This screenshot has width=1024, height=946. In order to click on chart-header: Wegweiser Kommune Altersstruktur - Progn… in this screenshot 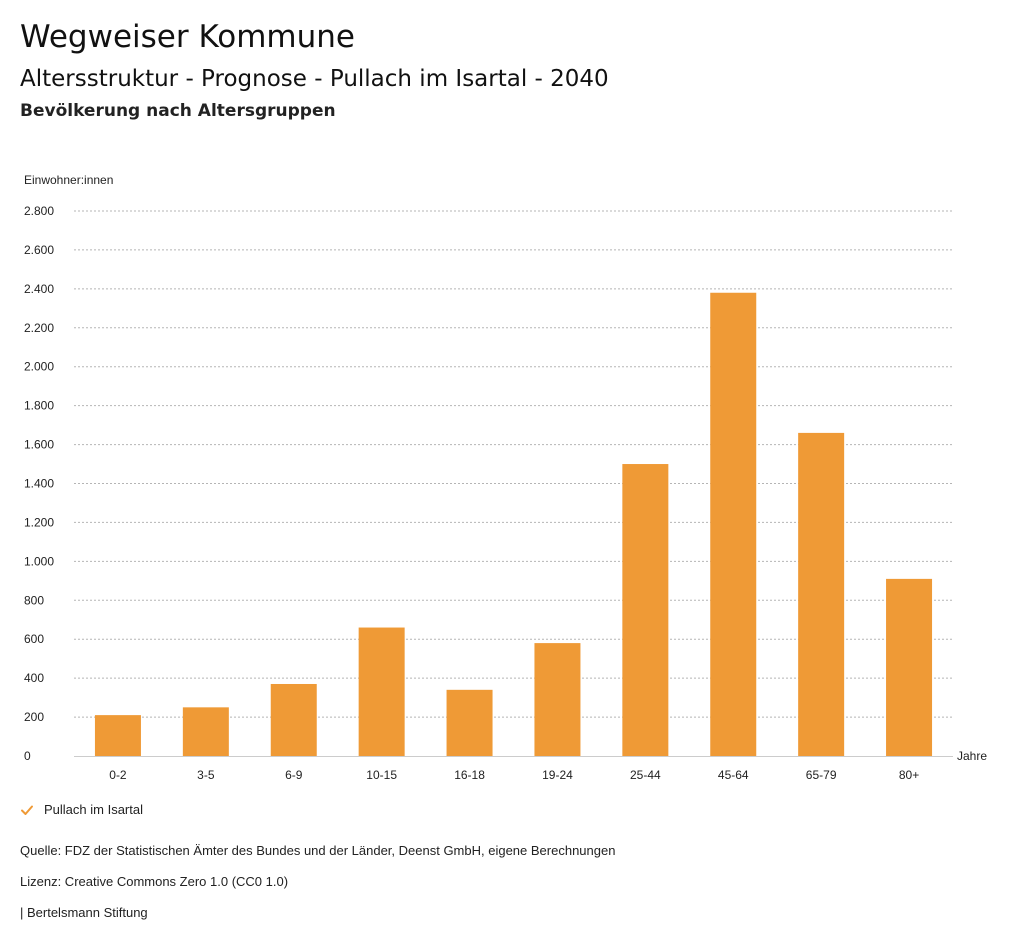, I will do `click(314, 70)`.